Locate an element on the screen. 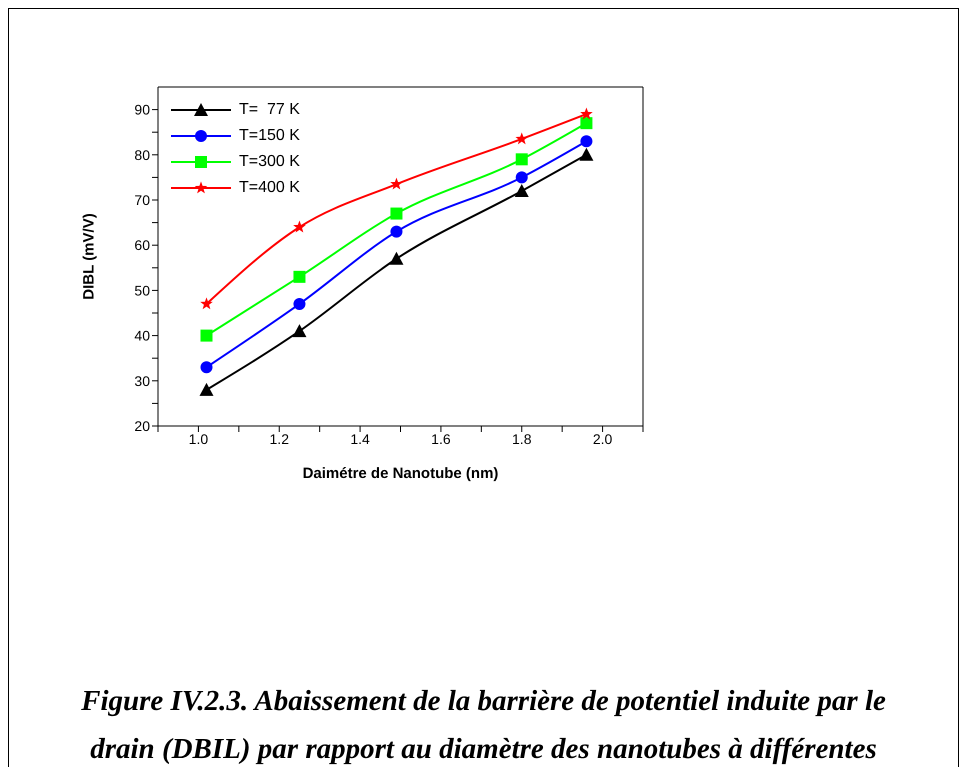 The width and height of the screenshot is (967, 767). y-tick-label: 30 is located at coordinates (142, 380).